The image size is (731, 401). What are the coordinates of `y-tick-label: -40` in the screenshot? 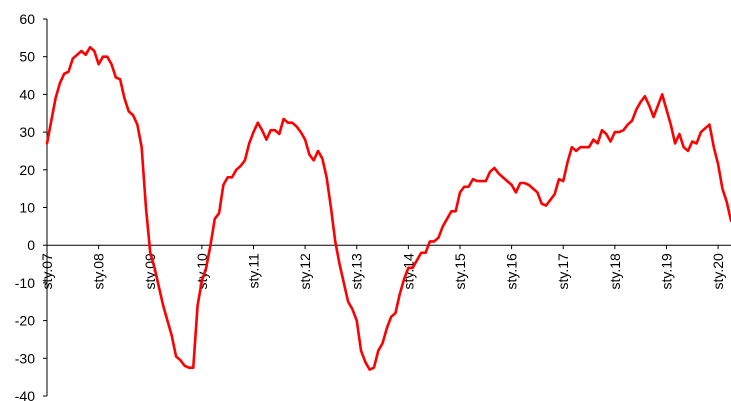 It's located at (25, 394).